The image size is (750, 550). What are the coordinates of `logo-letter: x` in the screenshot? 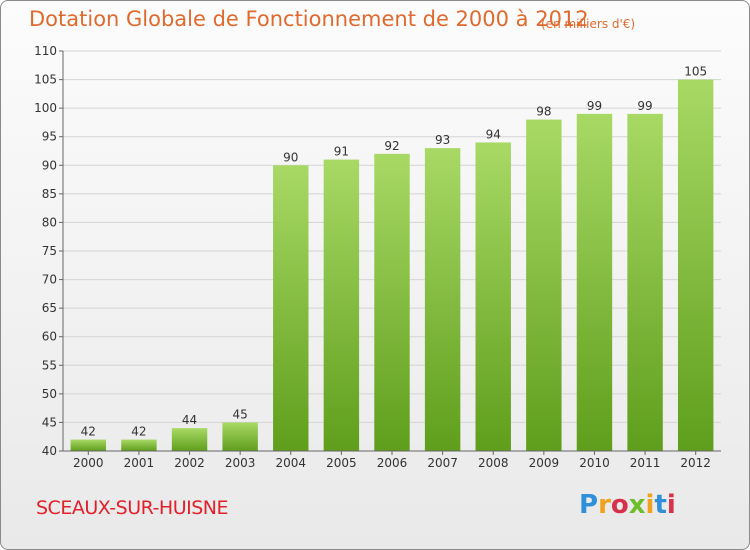 It's located at (637, 505).